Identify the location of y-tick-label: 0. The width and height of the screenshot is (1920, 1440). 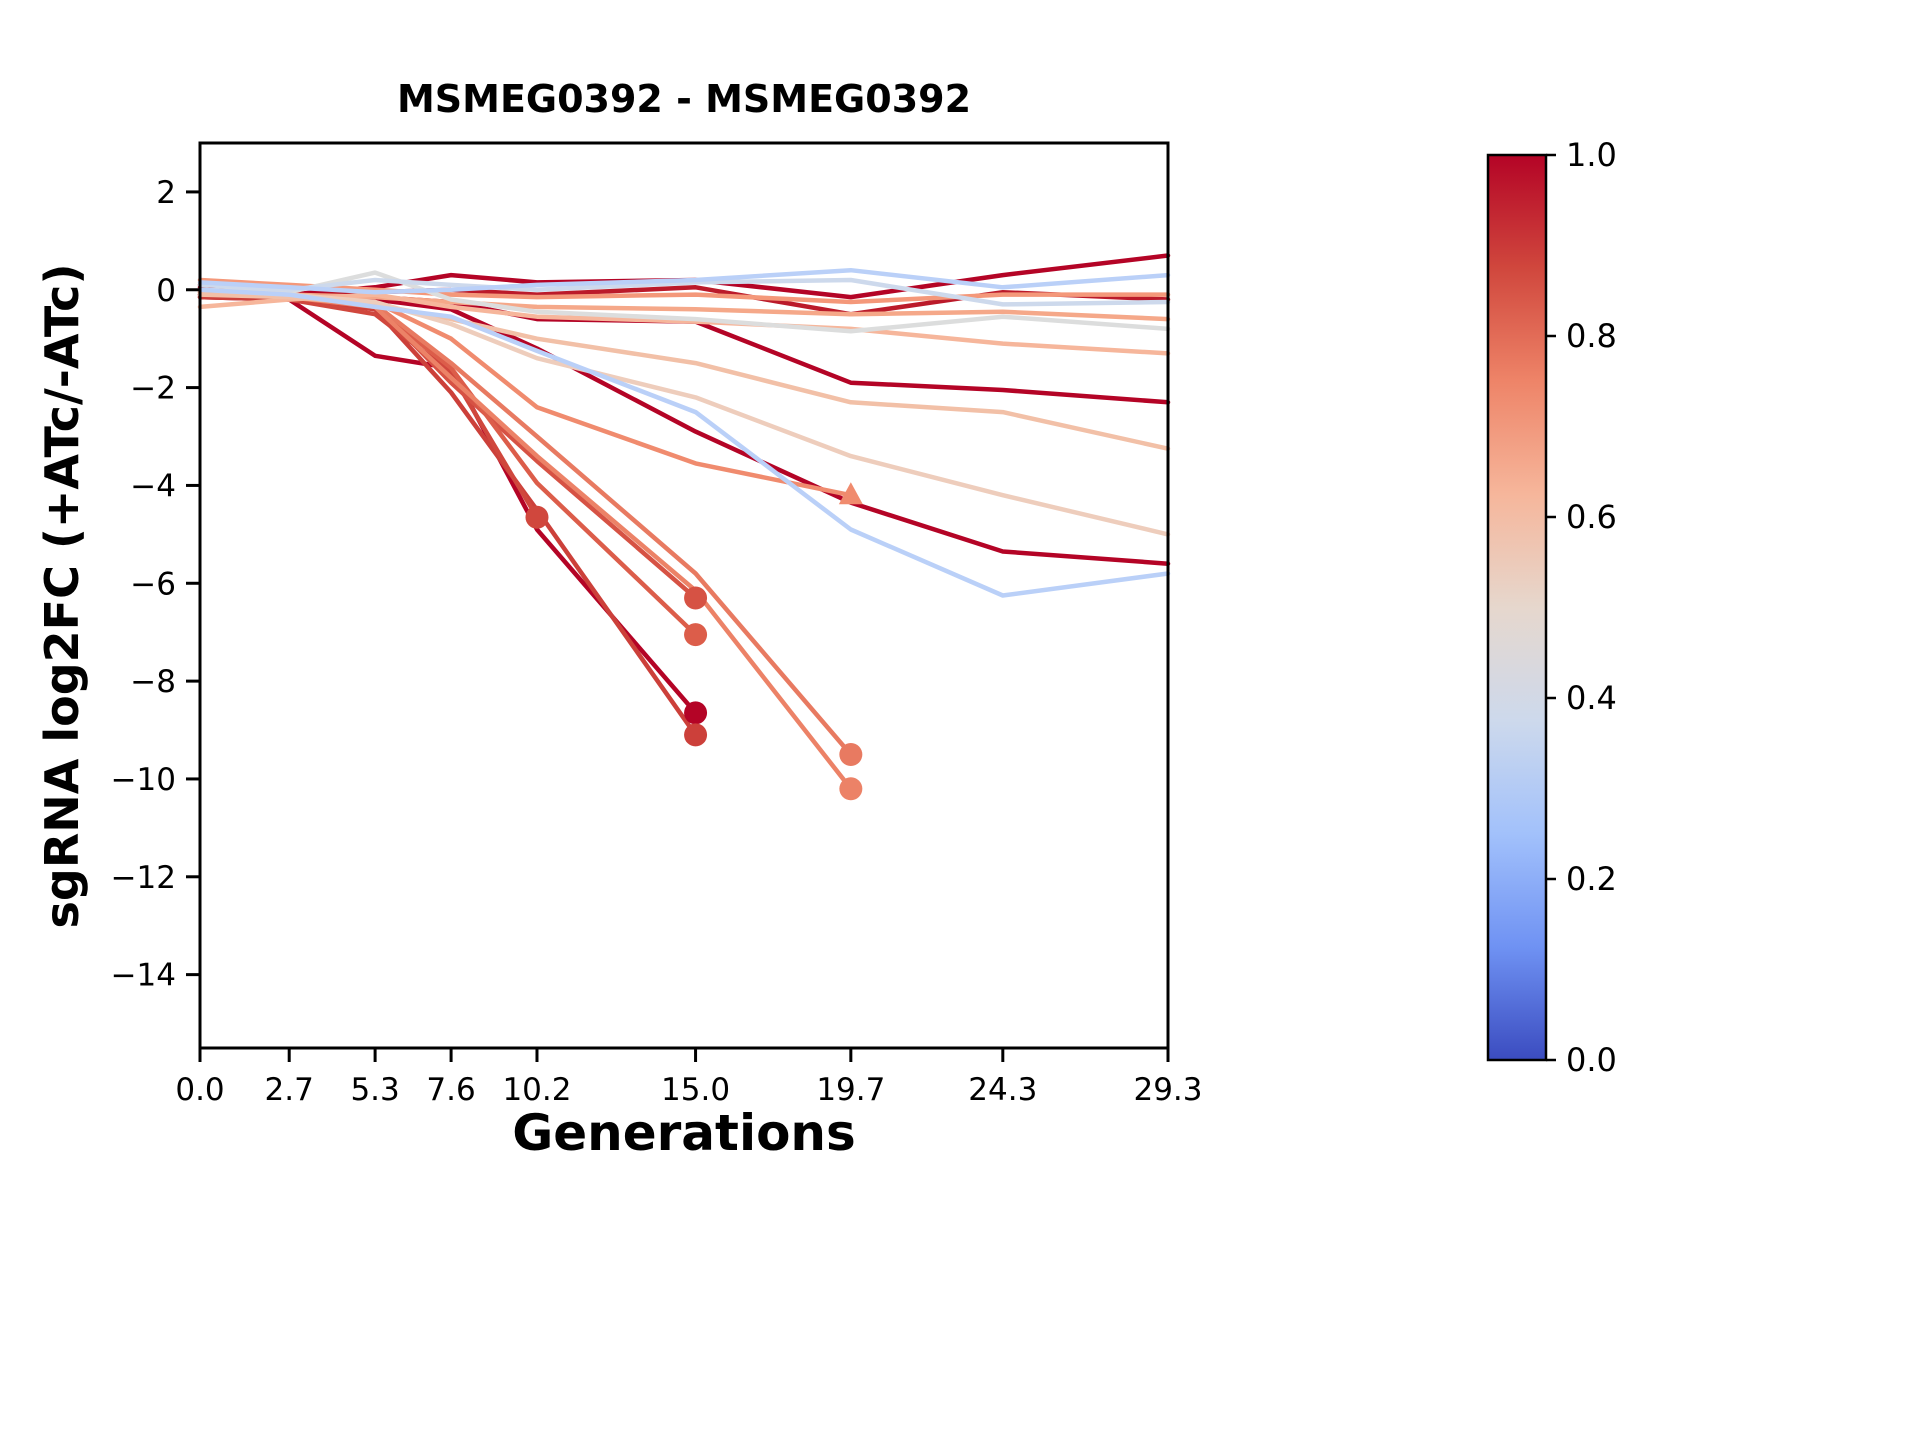
(166, 291).